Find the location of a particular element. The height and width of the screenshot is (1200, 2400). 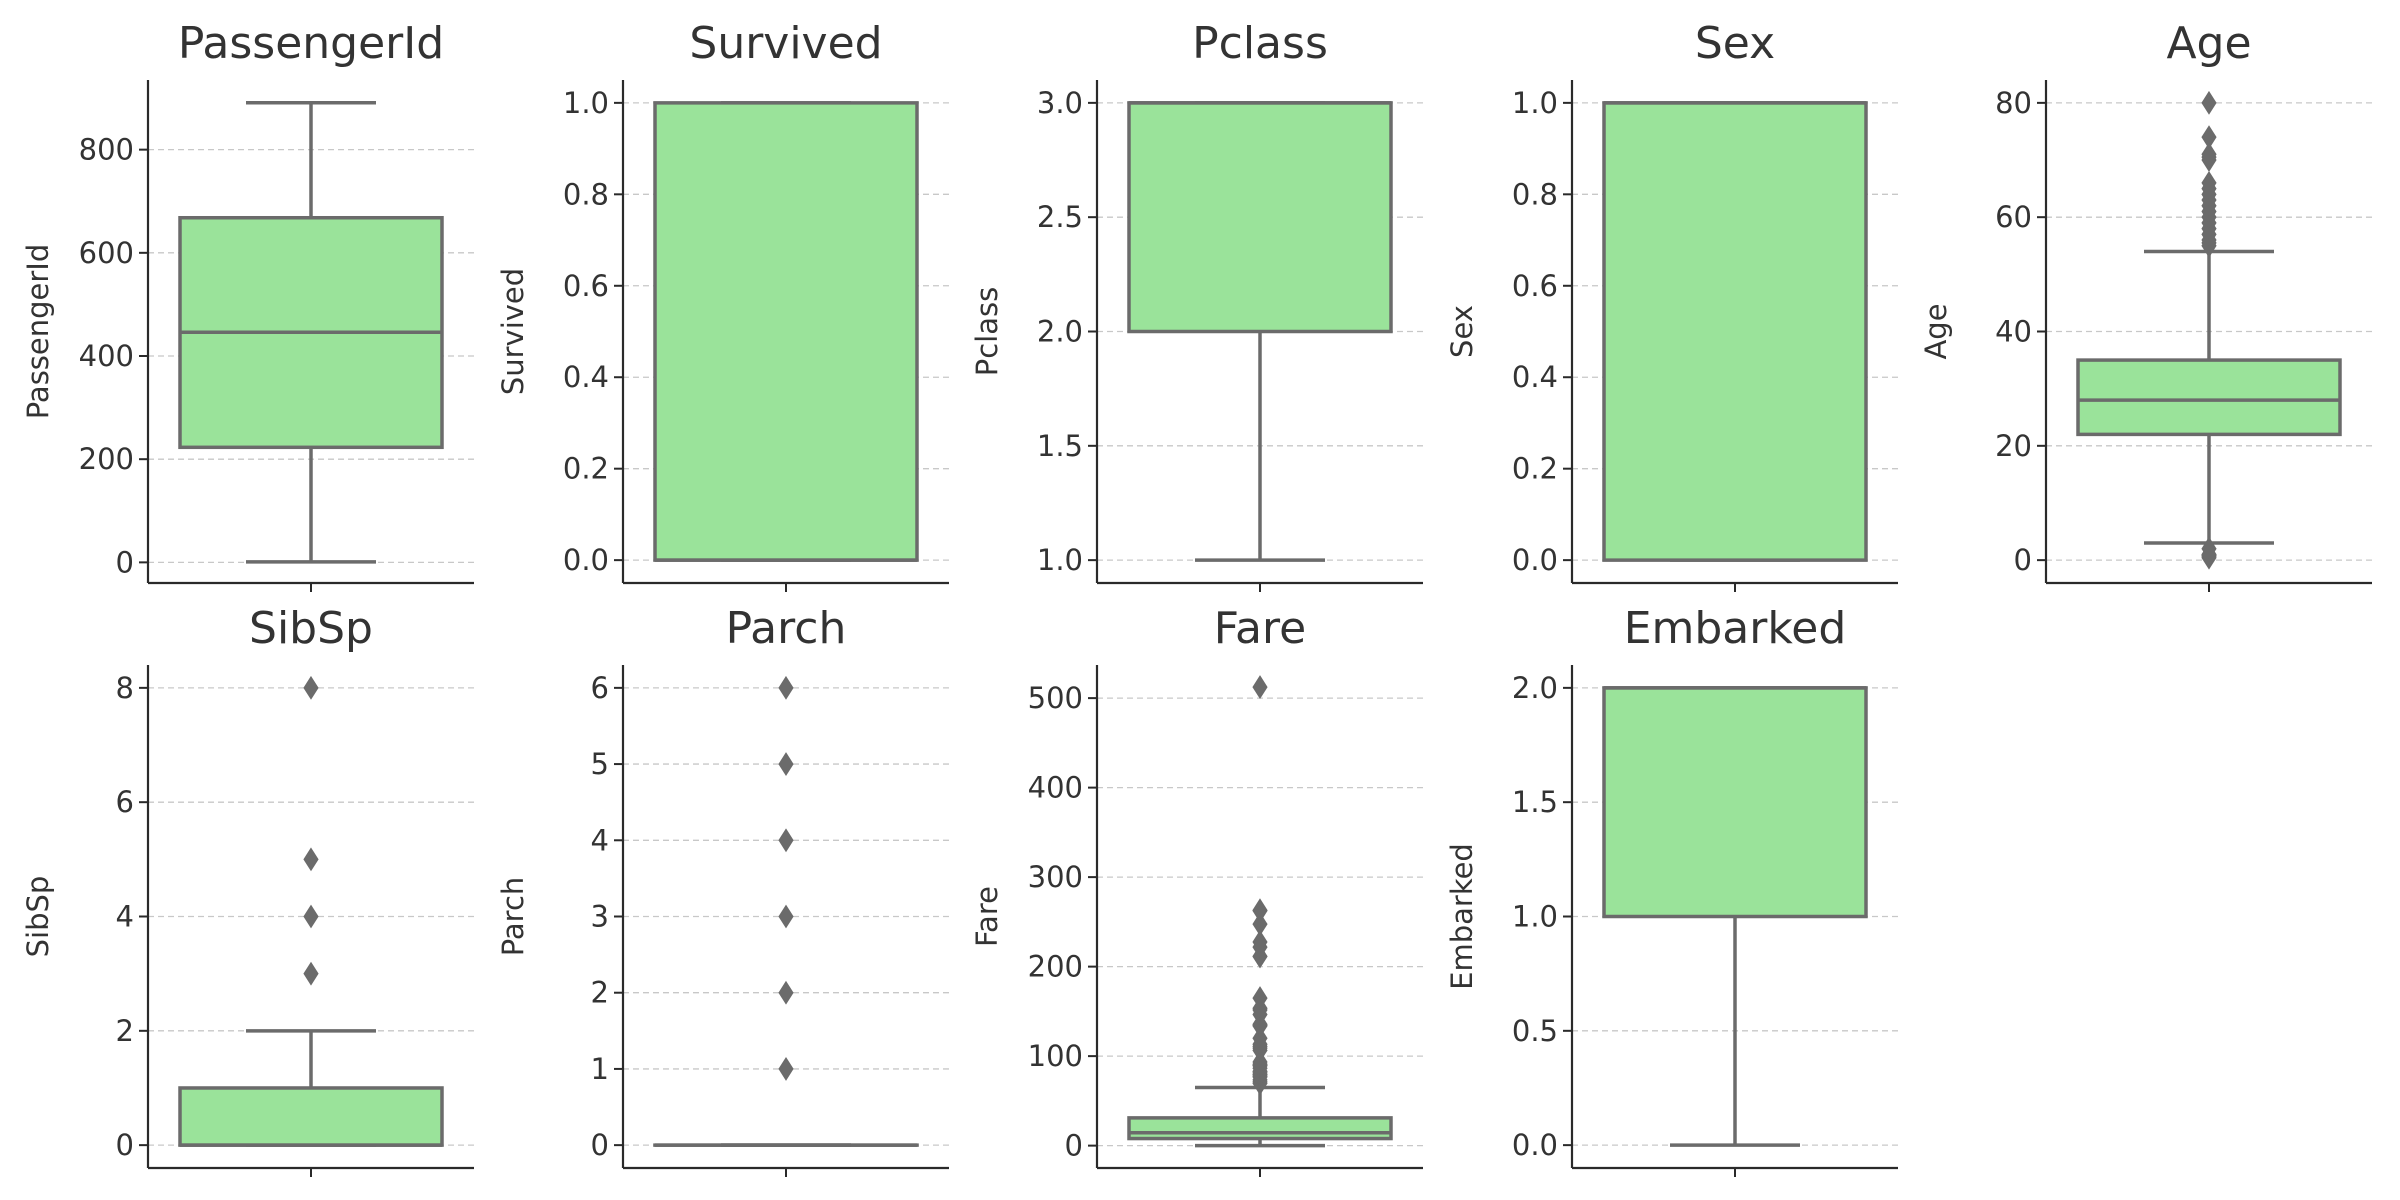

subplot-fare: 0 100 200 300 400 500 Fare Fare is located at coordinates (1196, 890).